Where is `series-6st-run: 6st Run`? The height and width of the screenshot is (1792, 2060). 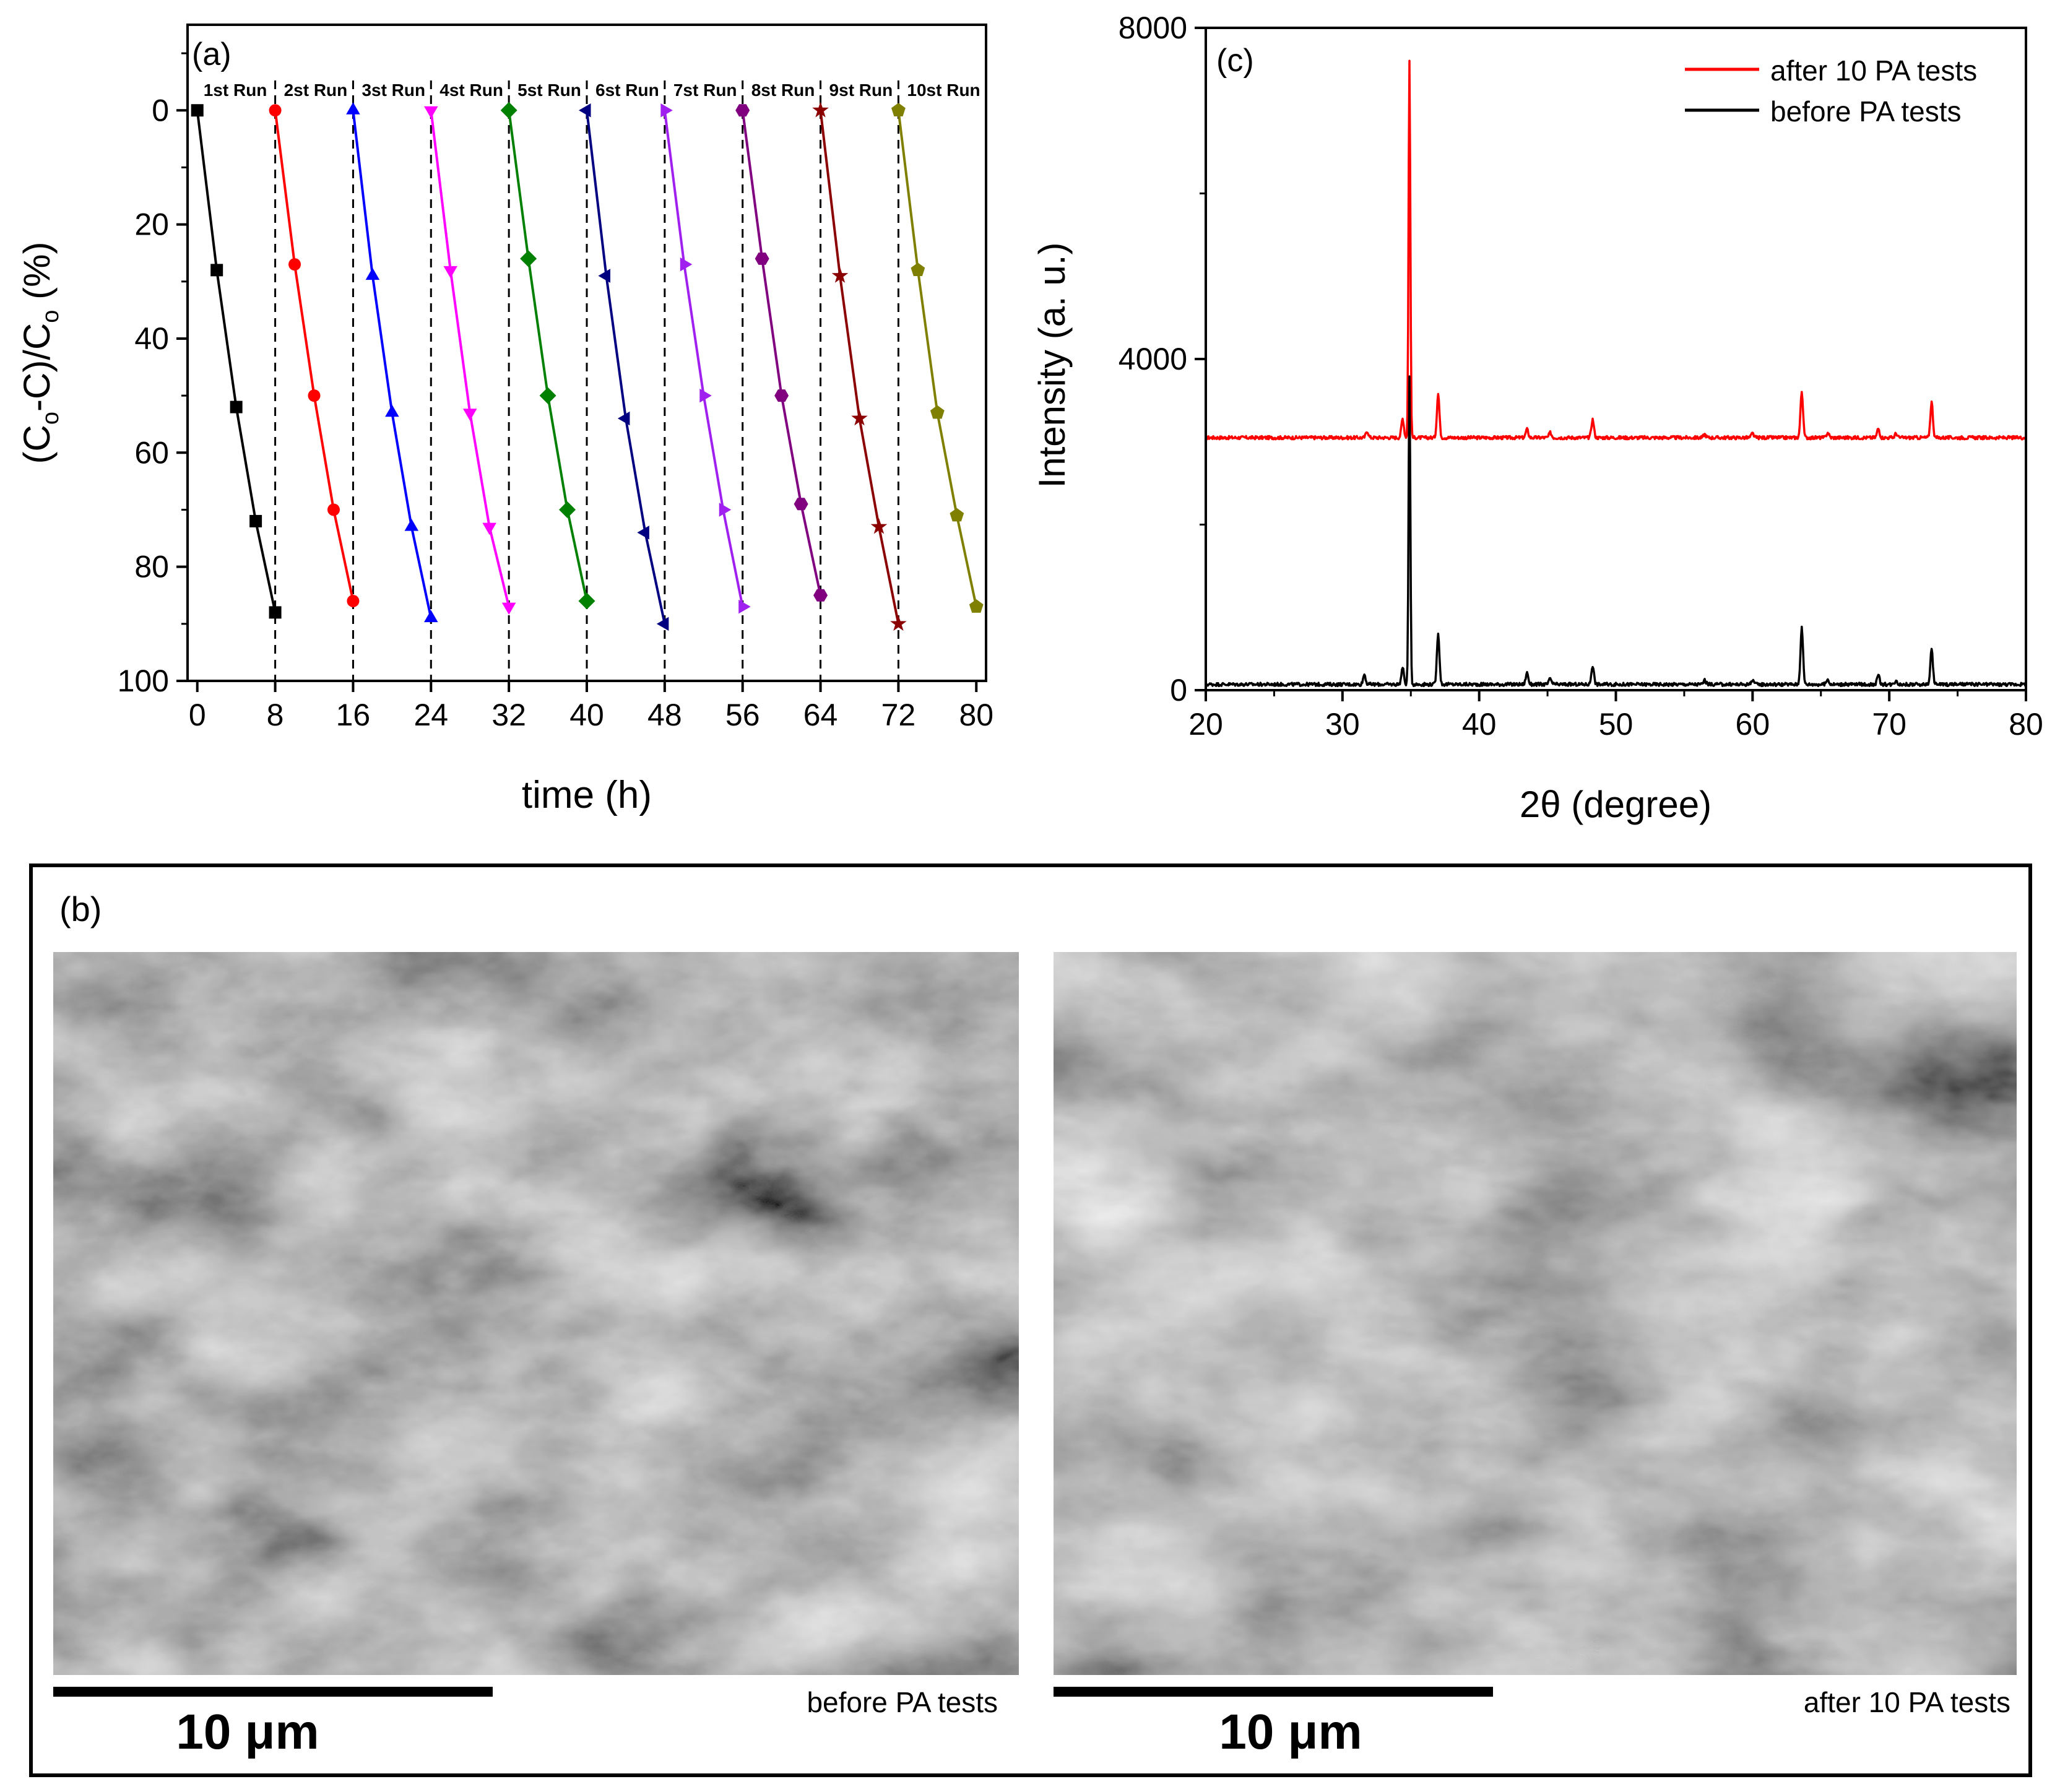
series-6st-run: 6st Run is located at coordinates (624, 355).